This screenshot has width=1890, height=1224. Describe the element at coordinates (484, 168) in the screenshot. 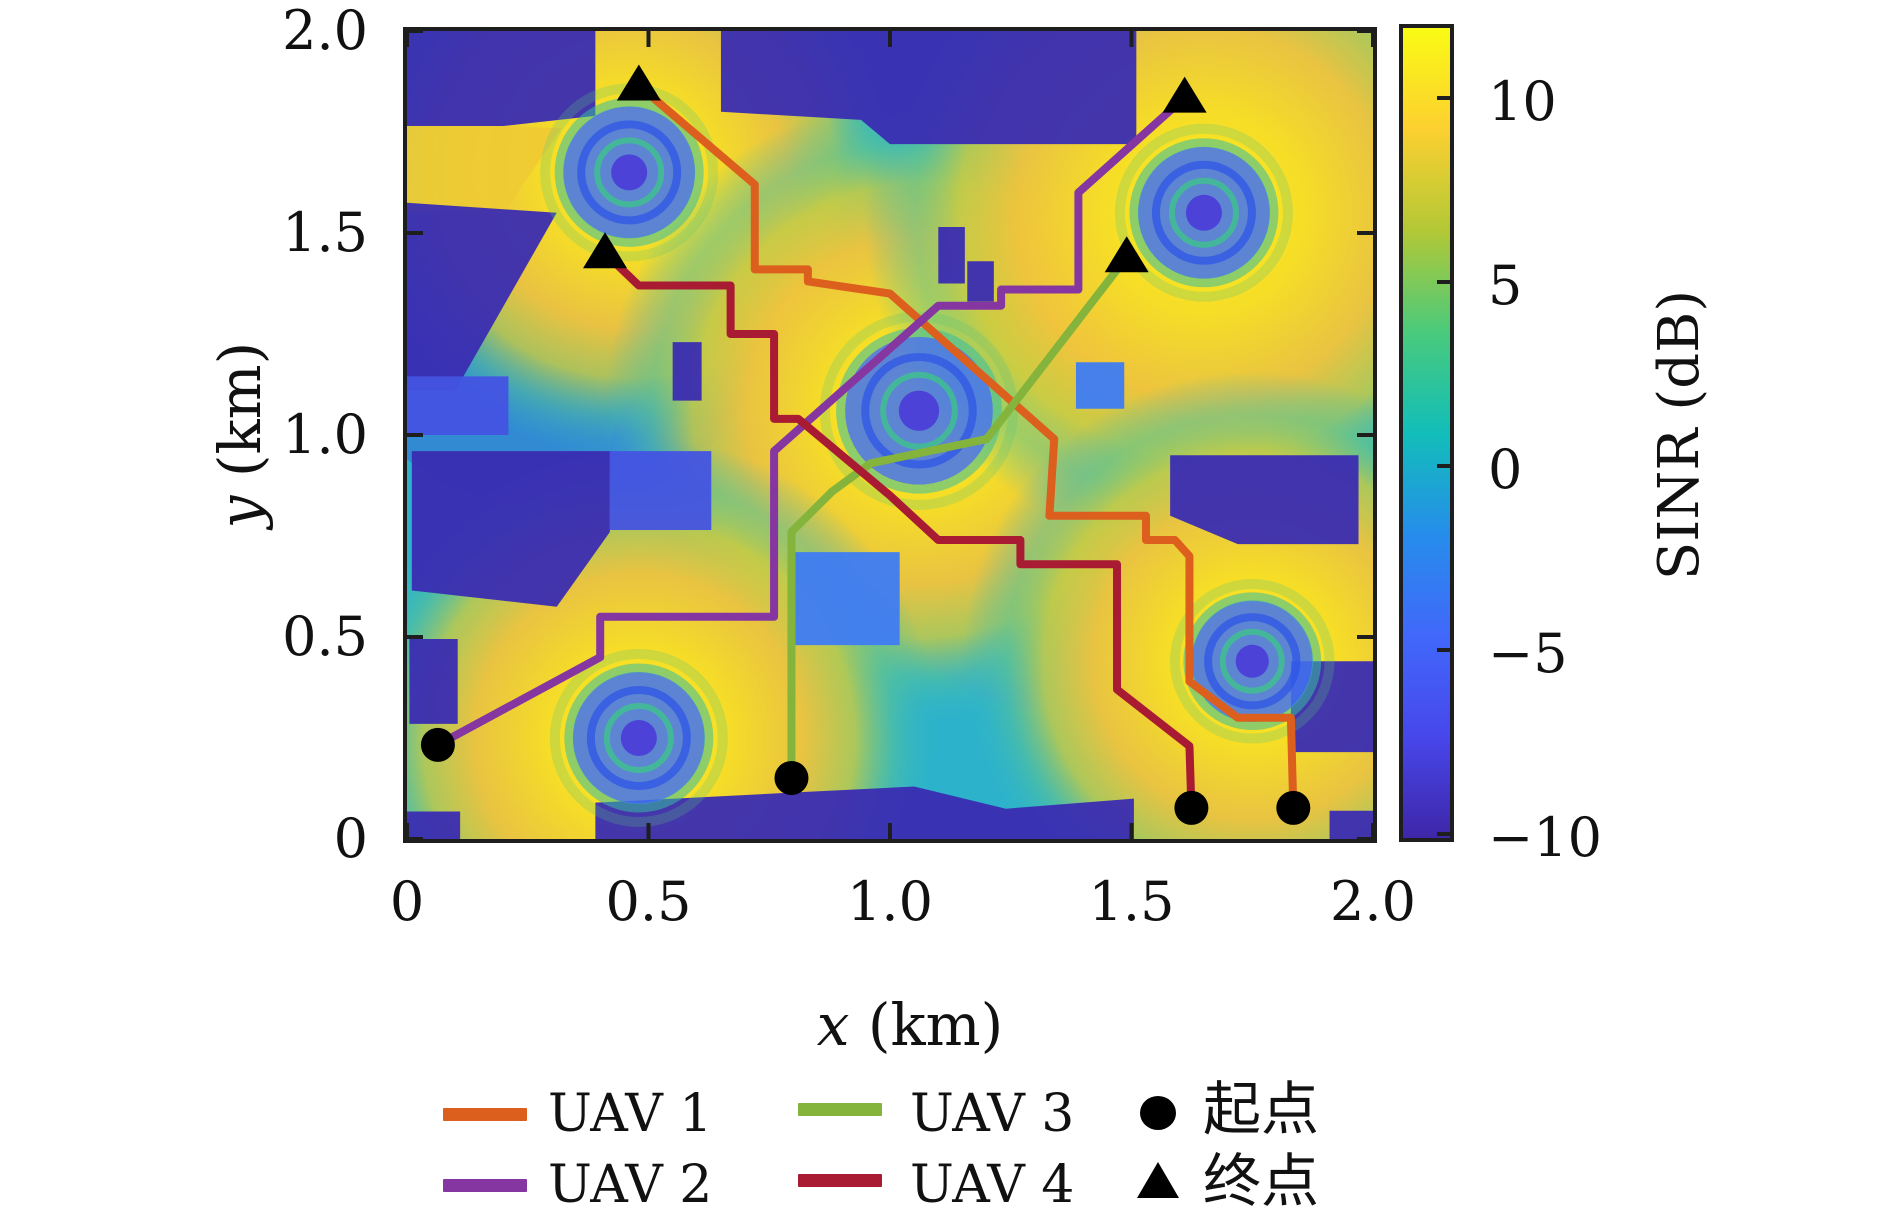

I see `yellow-wedge` at that location.